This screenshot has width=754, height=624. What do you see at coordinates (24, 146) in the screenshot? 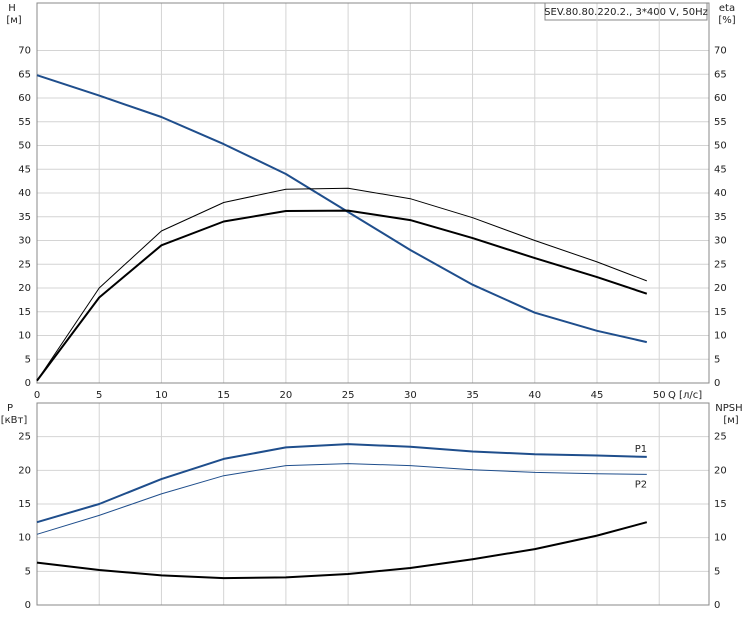
I see `y-tick-label: 50` at bounding box center [24, 146].